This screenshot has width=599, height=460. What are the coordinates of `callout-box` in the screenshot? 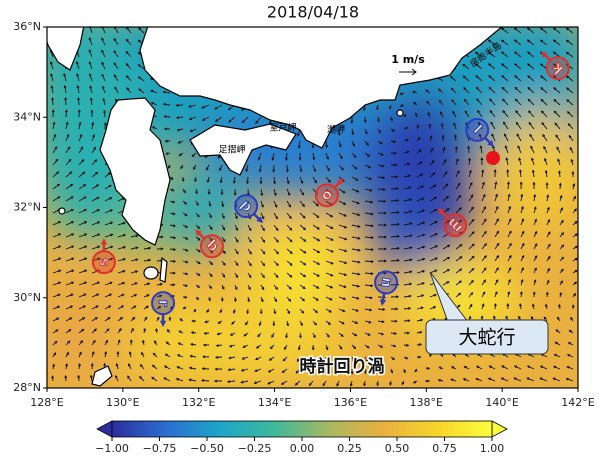 It's located at (487, 337).